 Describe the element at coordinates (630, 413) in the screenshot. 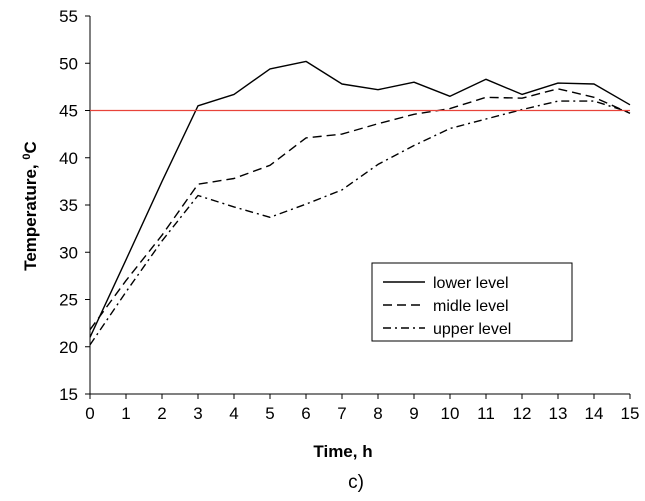

I see `x-tick-label: 15` at that location.